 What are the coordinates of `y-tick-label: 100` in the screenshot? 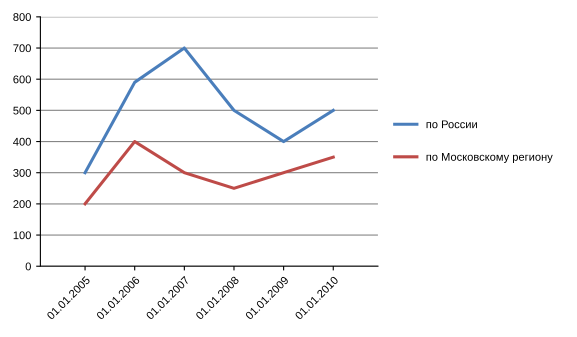 It's located at (22, 235).